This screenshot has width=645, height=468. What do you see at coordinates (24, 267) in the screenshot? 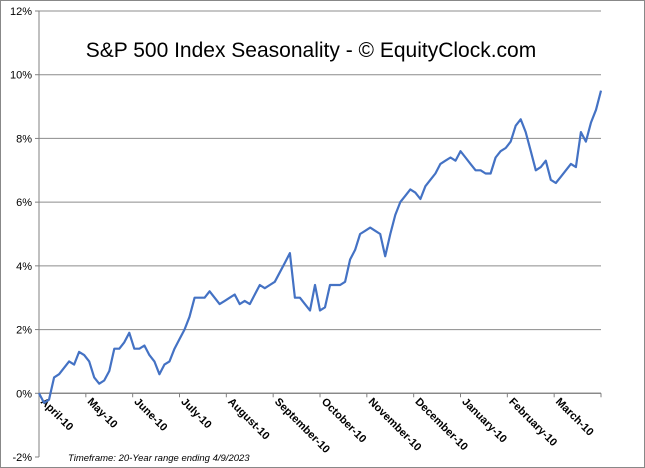
I see `y-tick-label: 4%` at bounding box center [24, 267].